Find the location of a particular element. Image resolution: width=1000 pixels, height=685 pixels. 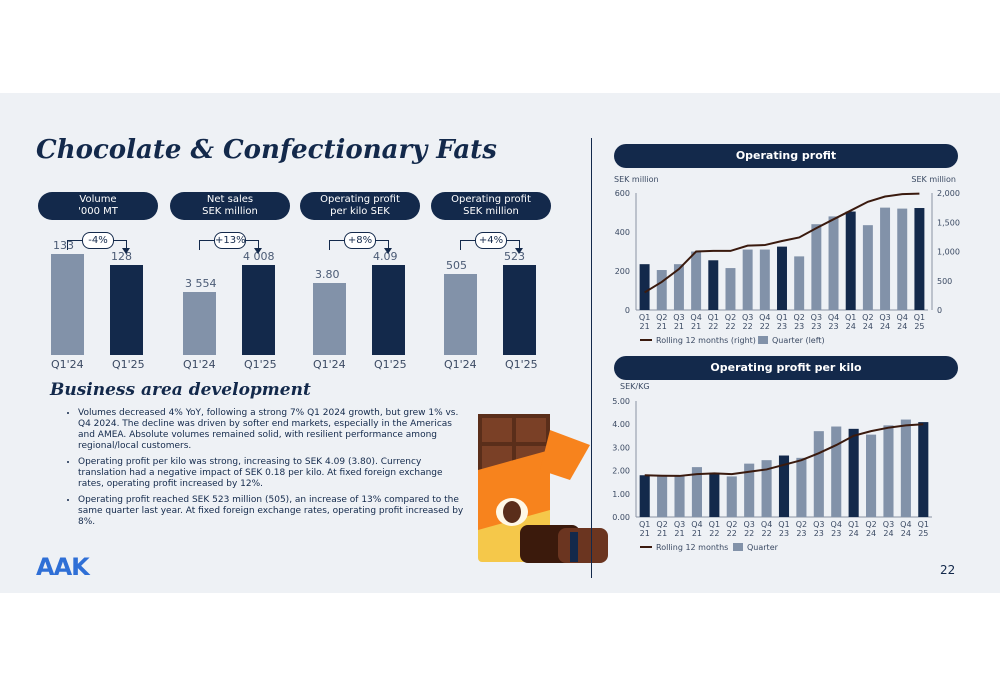

y-tick-left: 2.00 is located at coordinates (621, 471).